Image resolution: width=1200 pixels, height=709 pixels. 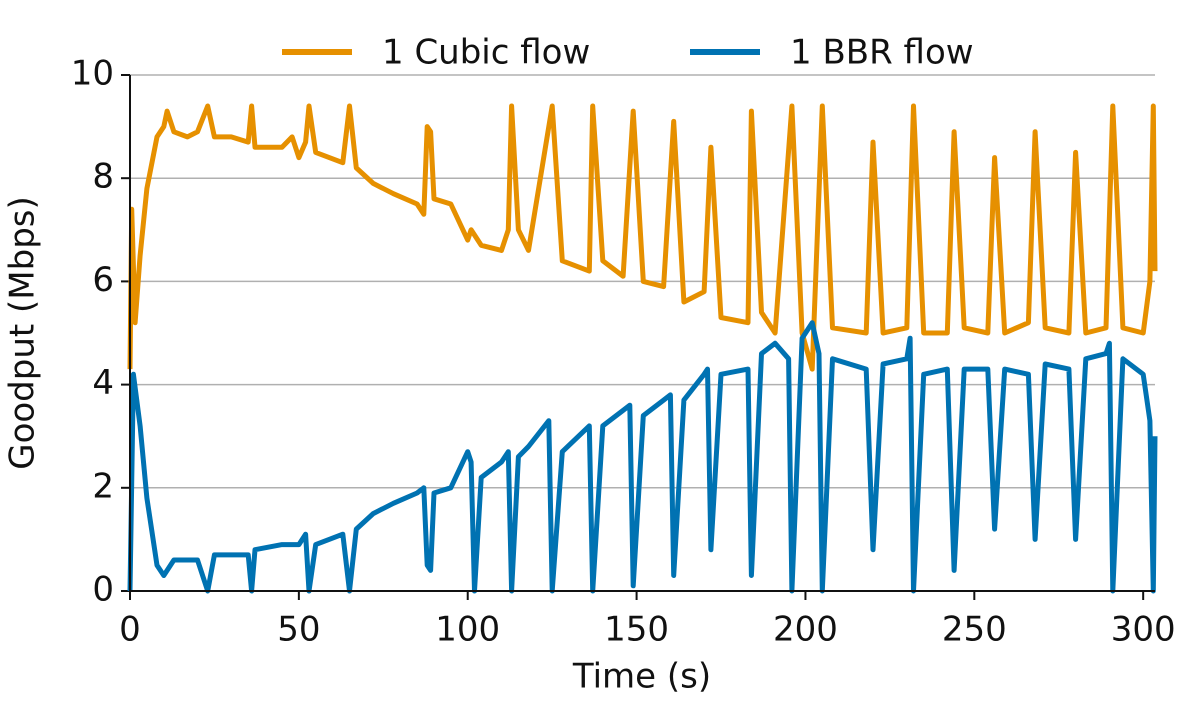 What do you see at coordinates (1143, 630) in the screenshot?
I see `x-tick-label: 300` at bounding box center [1143, 630].